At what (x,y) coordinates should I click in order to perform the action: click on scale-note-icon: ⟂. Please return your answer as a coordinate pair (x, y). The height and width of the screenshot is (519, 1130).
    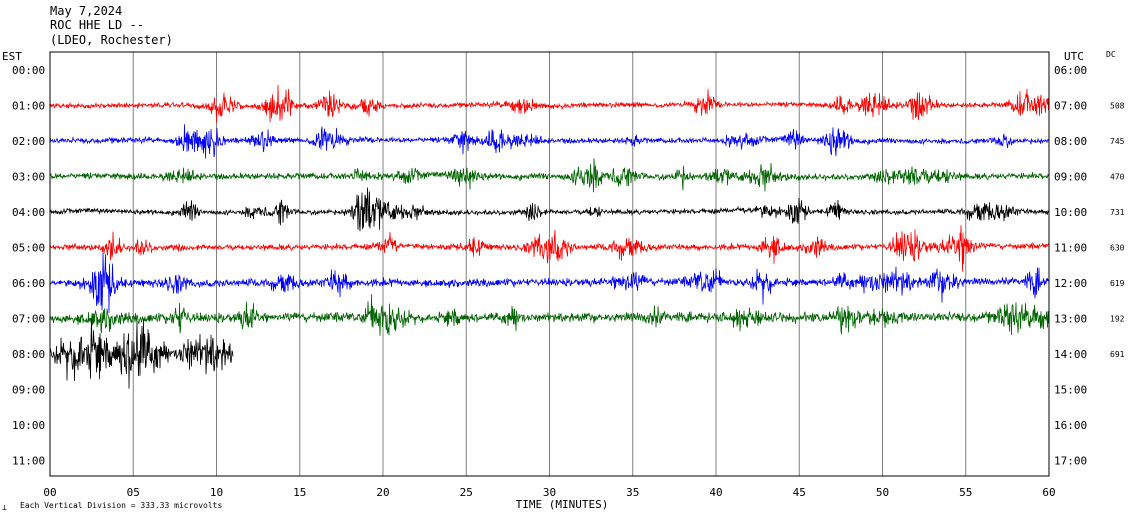
    Looking at the image, I should click on (4, 507).